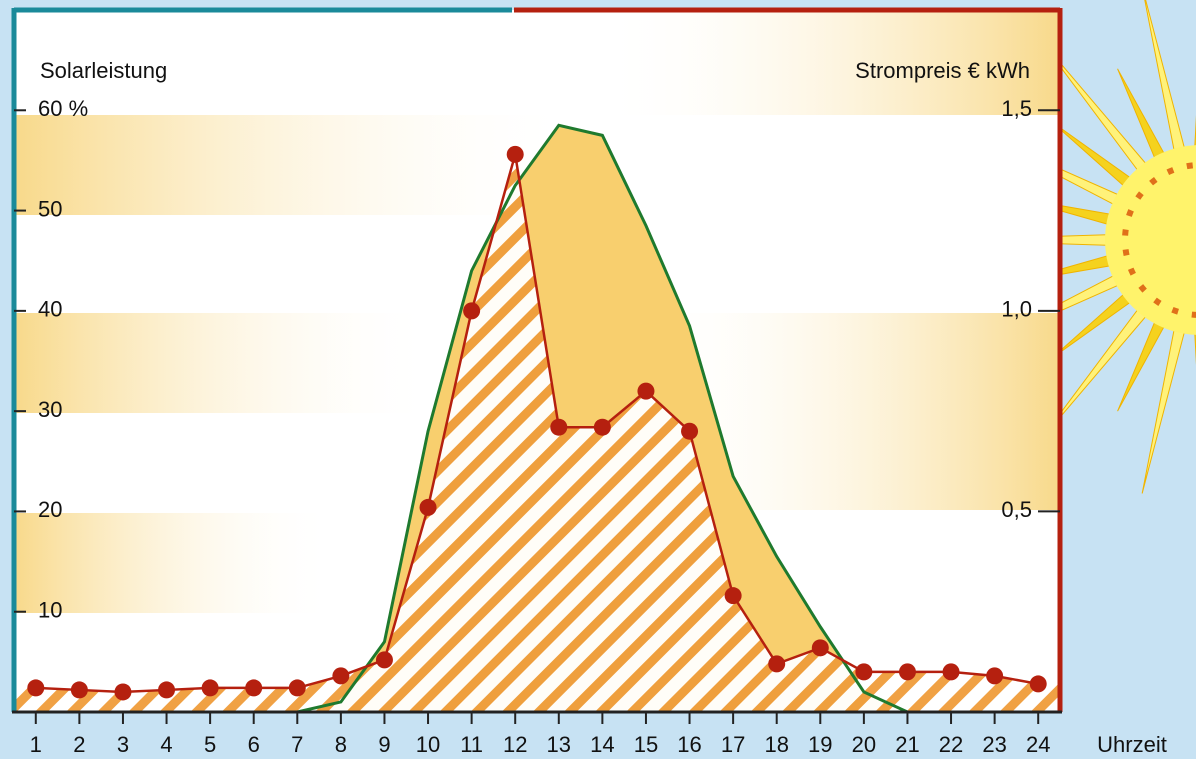 Image resolution: width=1196 pixels, height=759 pixels. I want to click on y-tick-label: 60 %, so click(63, 108).